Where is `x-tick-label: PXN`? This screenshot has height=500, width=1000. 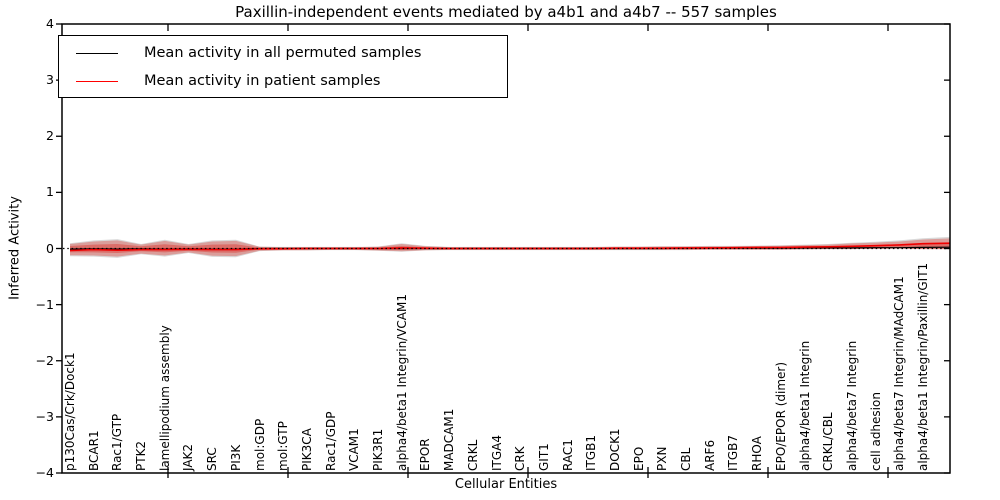
x-tick-label: PXN is located at coordinates (662, 458).